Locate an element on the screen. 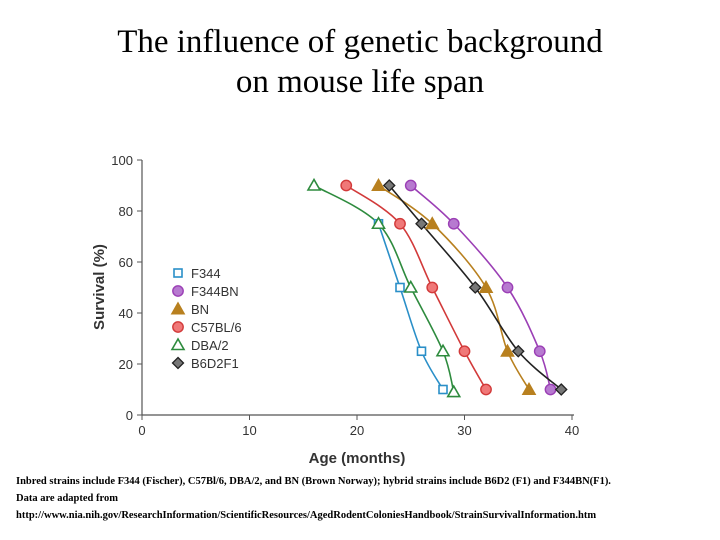 The image size is (720, 540). title-line-1: The influence of genetic background is located at coordinates (360, 42).